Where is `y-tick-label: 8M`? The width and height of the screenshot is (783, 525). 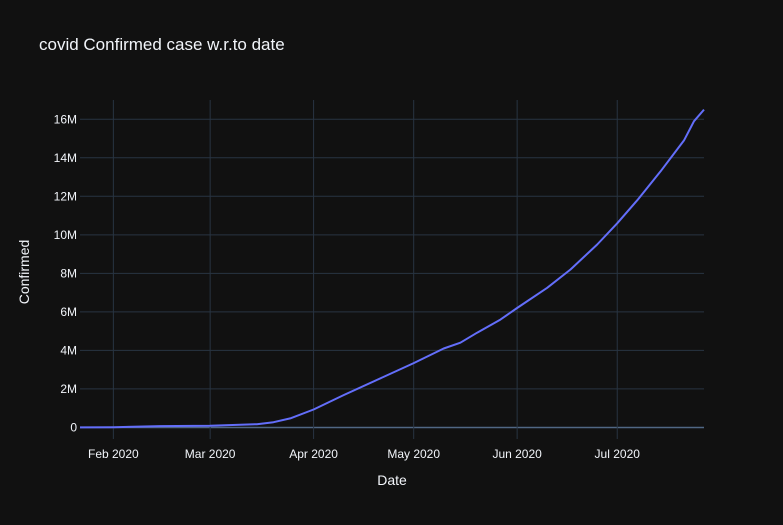
y-tick-label: 8M is located at coordinates (68, 273).